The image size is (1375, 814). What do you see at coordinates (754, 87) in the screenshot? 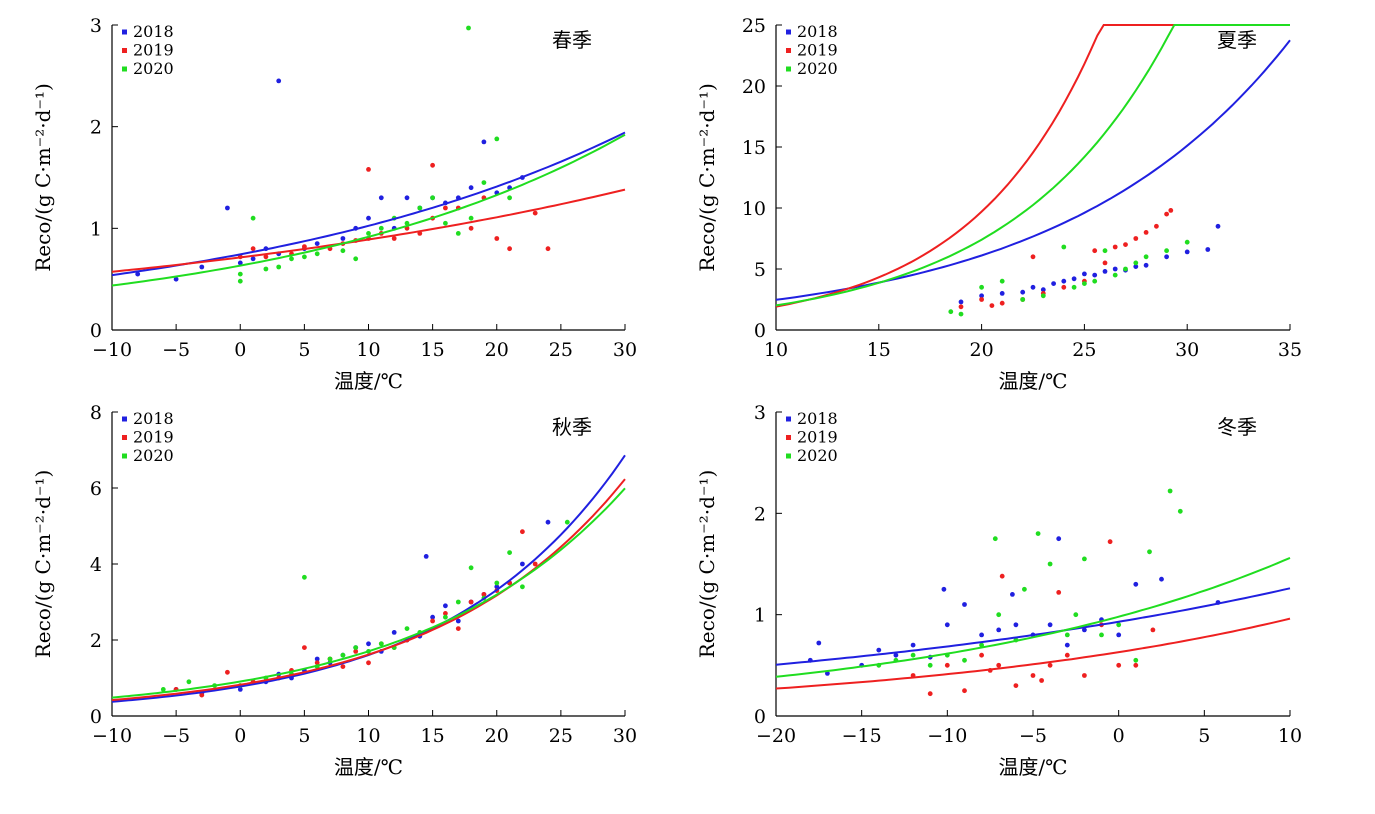
I see `y-tick-label: 20` at bounding box center [754, 87].